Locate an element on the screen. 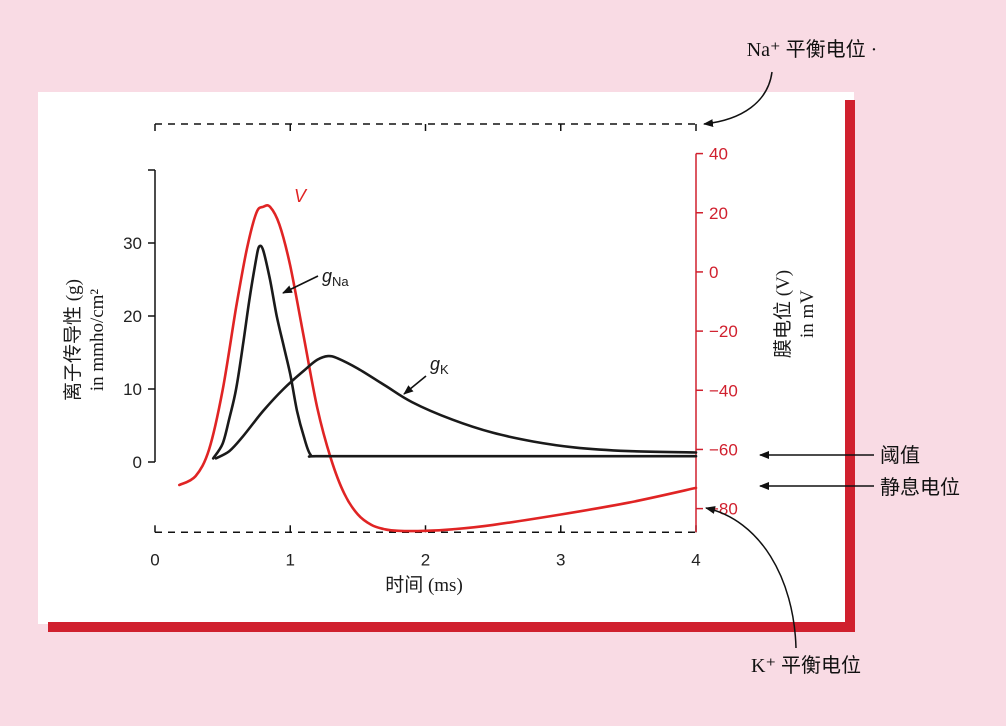  right-tick-label: −80 is located at coordinates (723, 509).